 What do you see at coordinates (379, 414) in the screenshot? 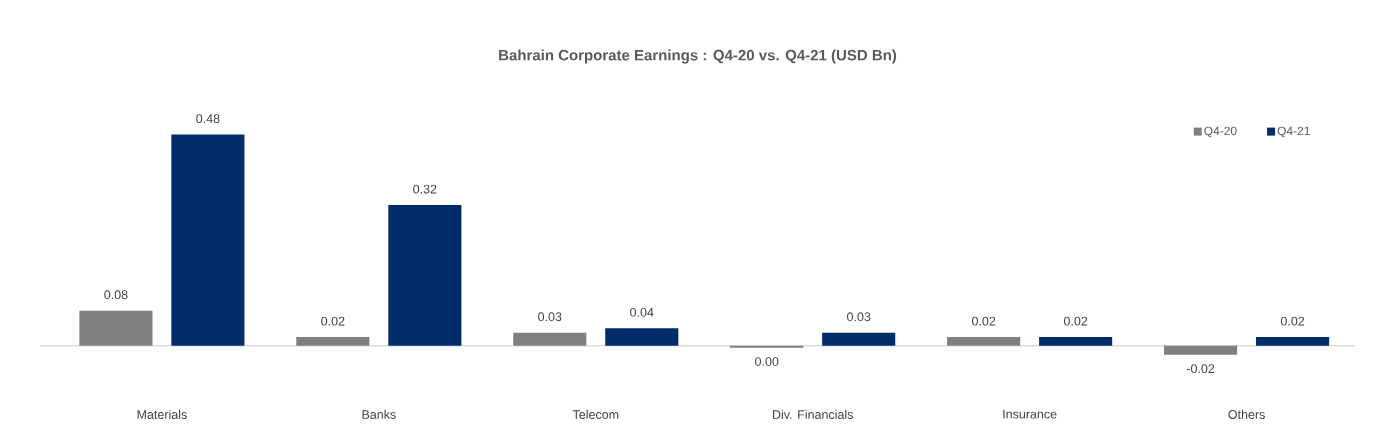
I see `x-tick-label: Banks` at bounding box center [379, 414].